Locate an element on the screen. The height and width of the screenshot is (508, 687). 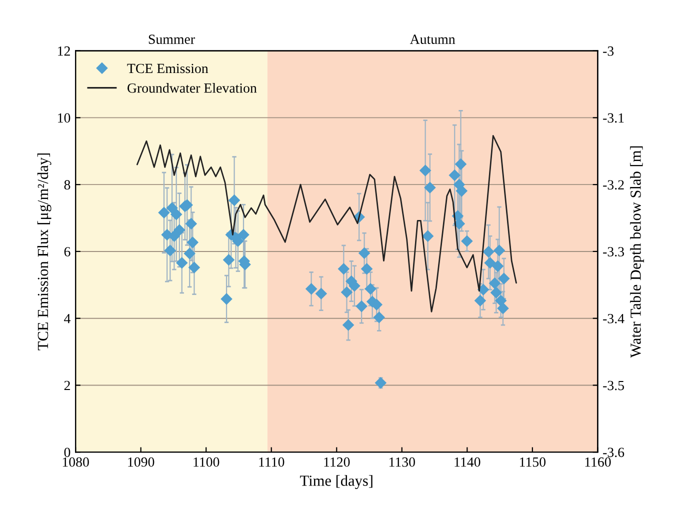
legend-label: TCE Emission is located at coordinates (167, 69).